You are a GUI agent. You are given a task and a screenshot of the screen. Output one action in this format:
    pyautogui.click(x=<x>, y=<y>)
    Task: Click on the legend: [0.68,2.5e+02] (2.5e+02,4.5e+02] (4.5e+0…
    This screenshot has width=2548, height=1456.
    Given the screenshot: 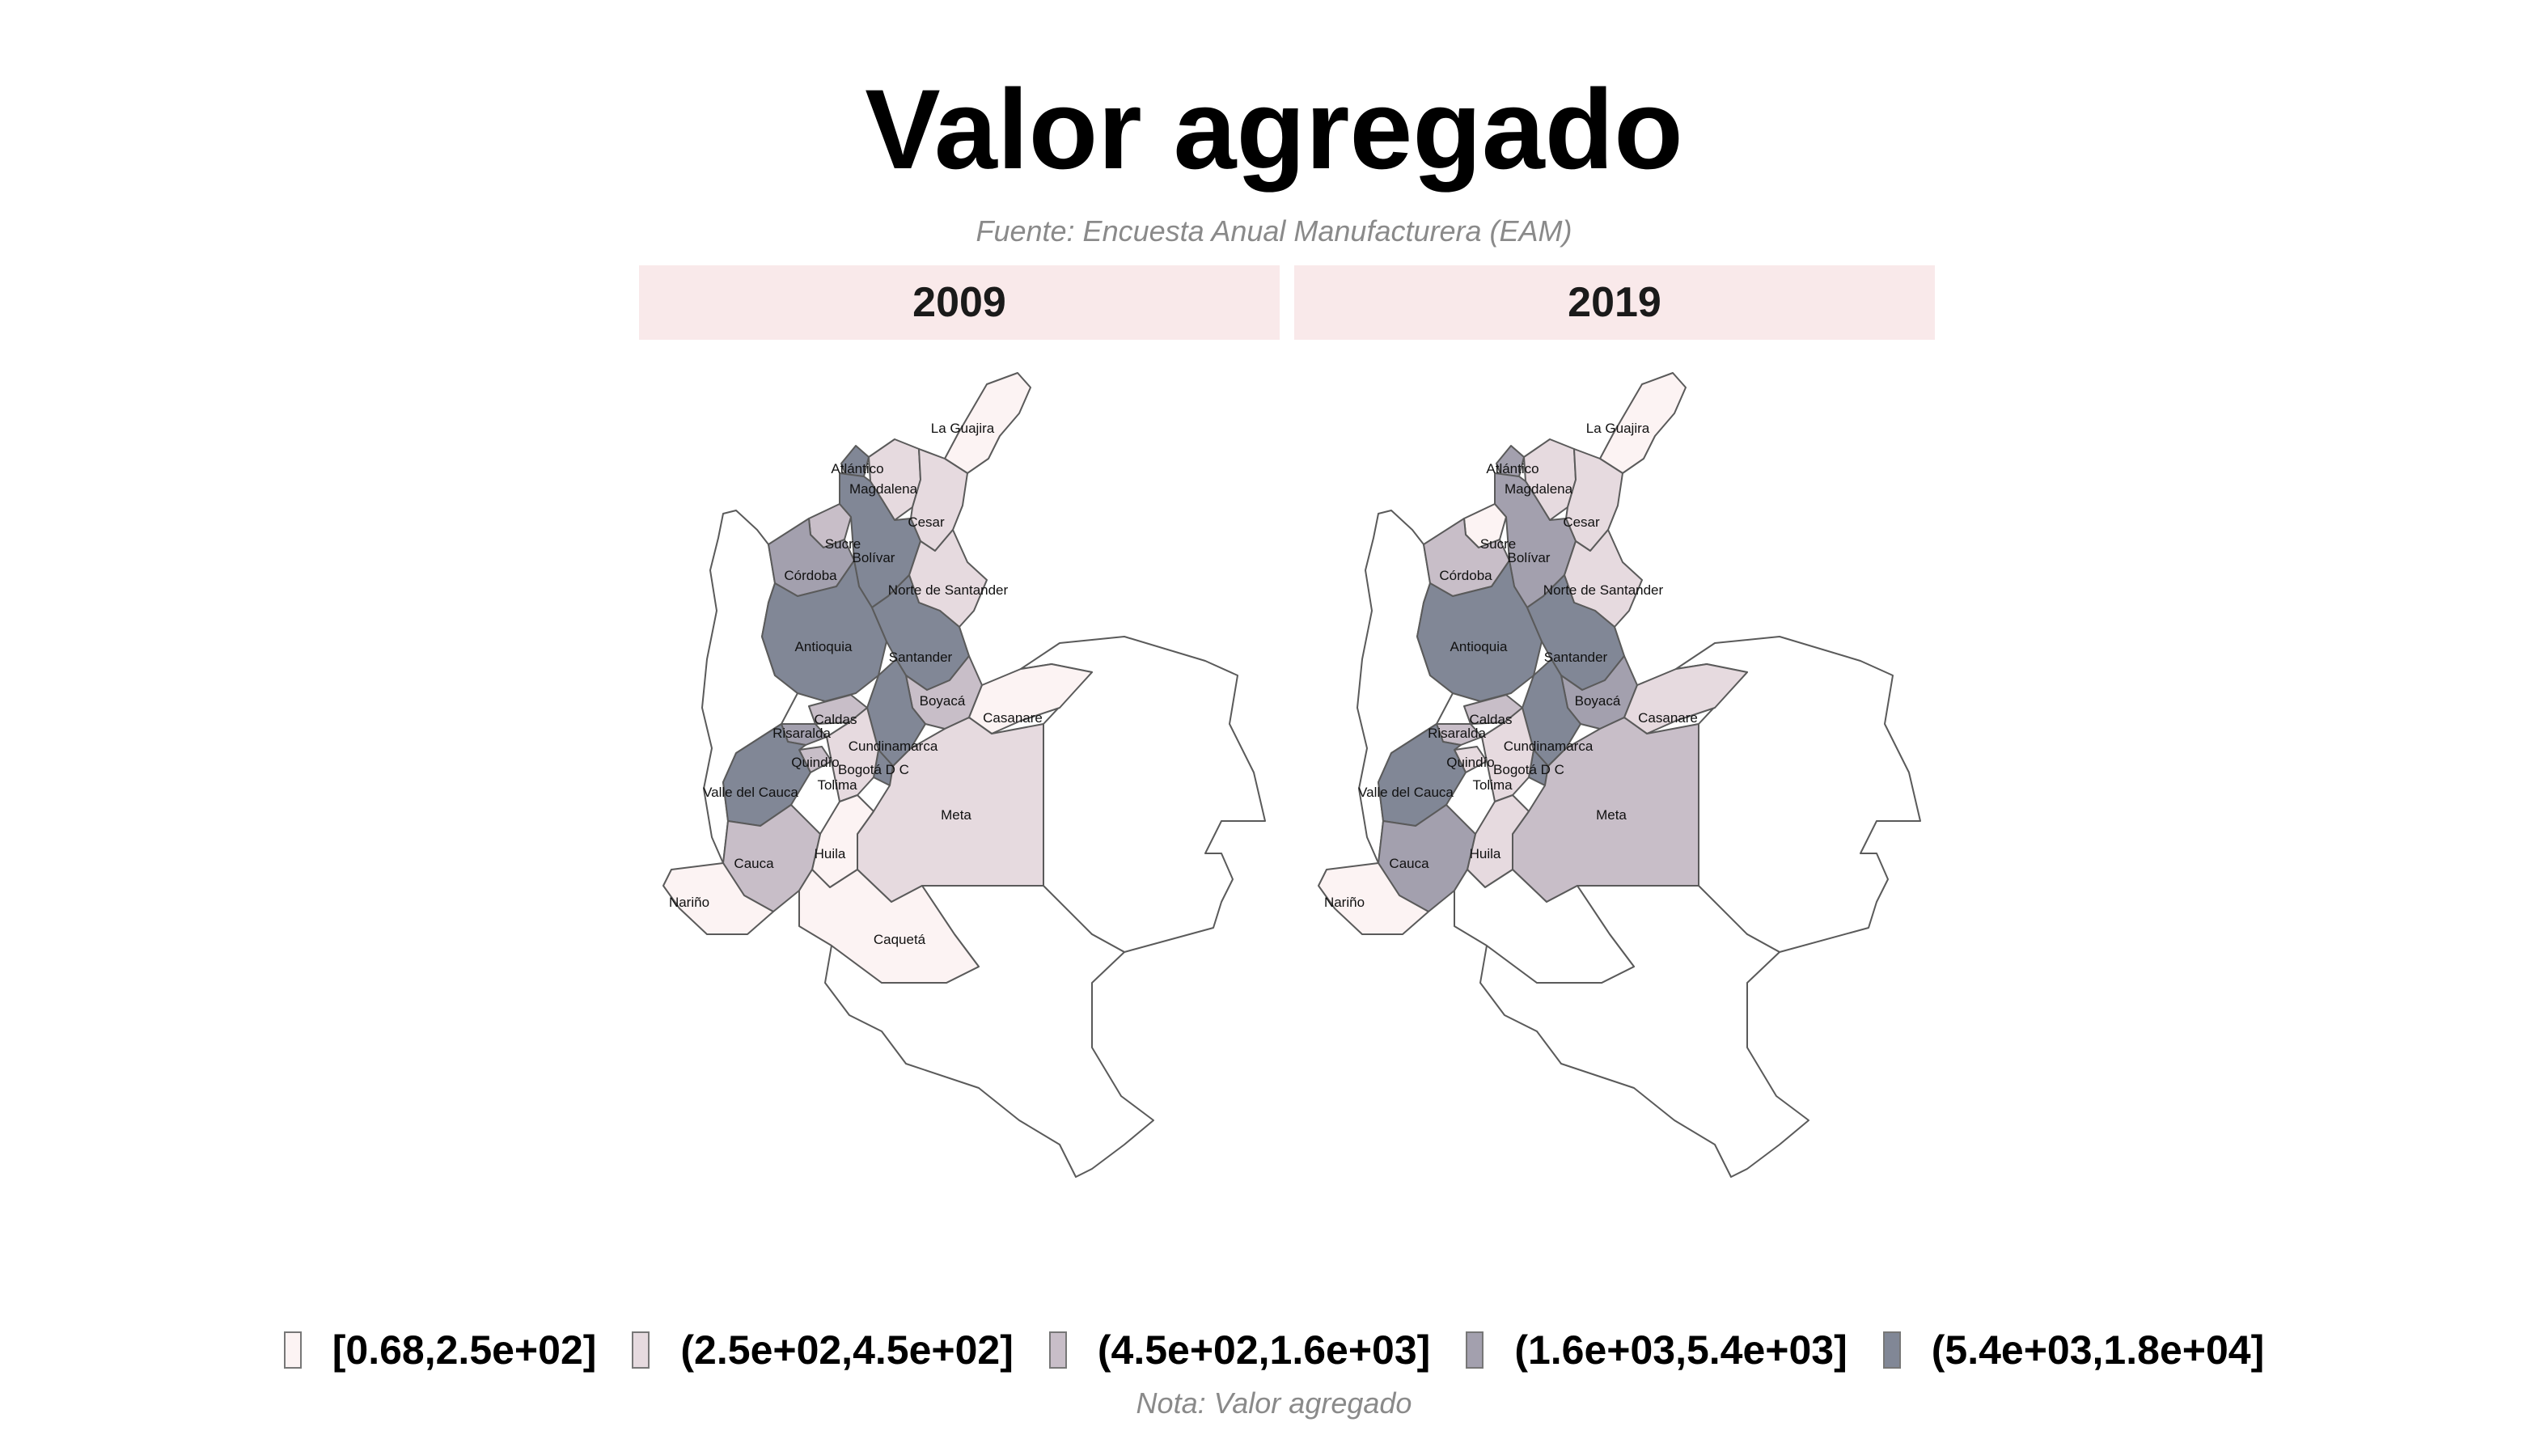 What is the action you would take?
    pyautogui.click(x=1274, y=1350)
    